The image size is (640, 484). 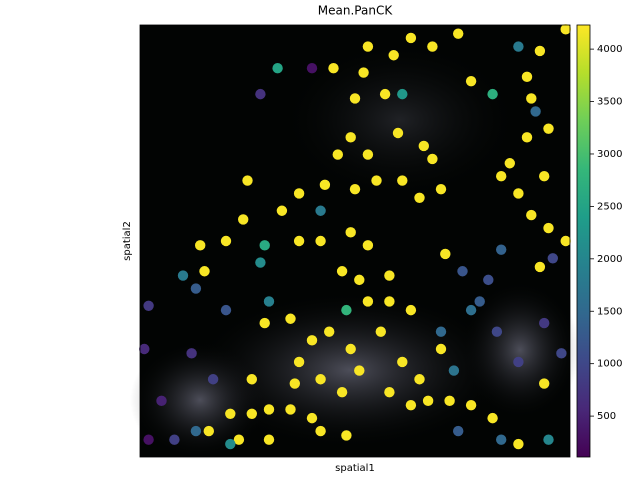 What do you see at coordinates (609, 364) in the screenshot?
I see `colorbar-tick-label: 1000` at bounding box center [609, 364].